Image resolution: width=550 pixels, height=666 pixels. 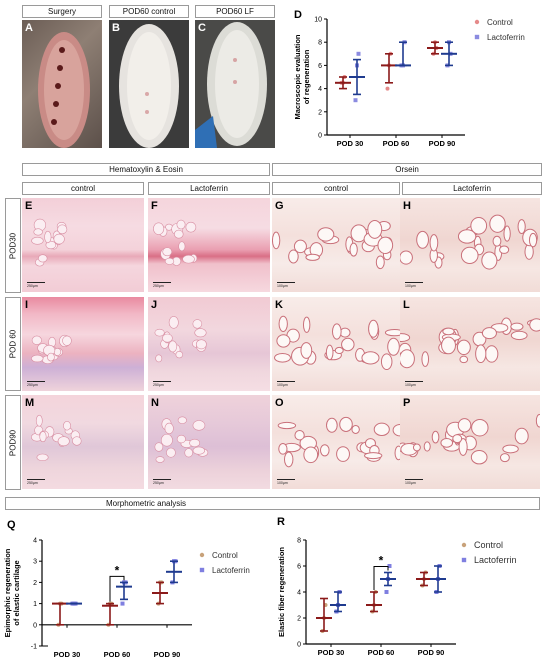 I want to click on panel-letter: C, so click(x=202, y=28).